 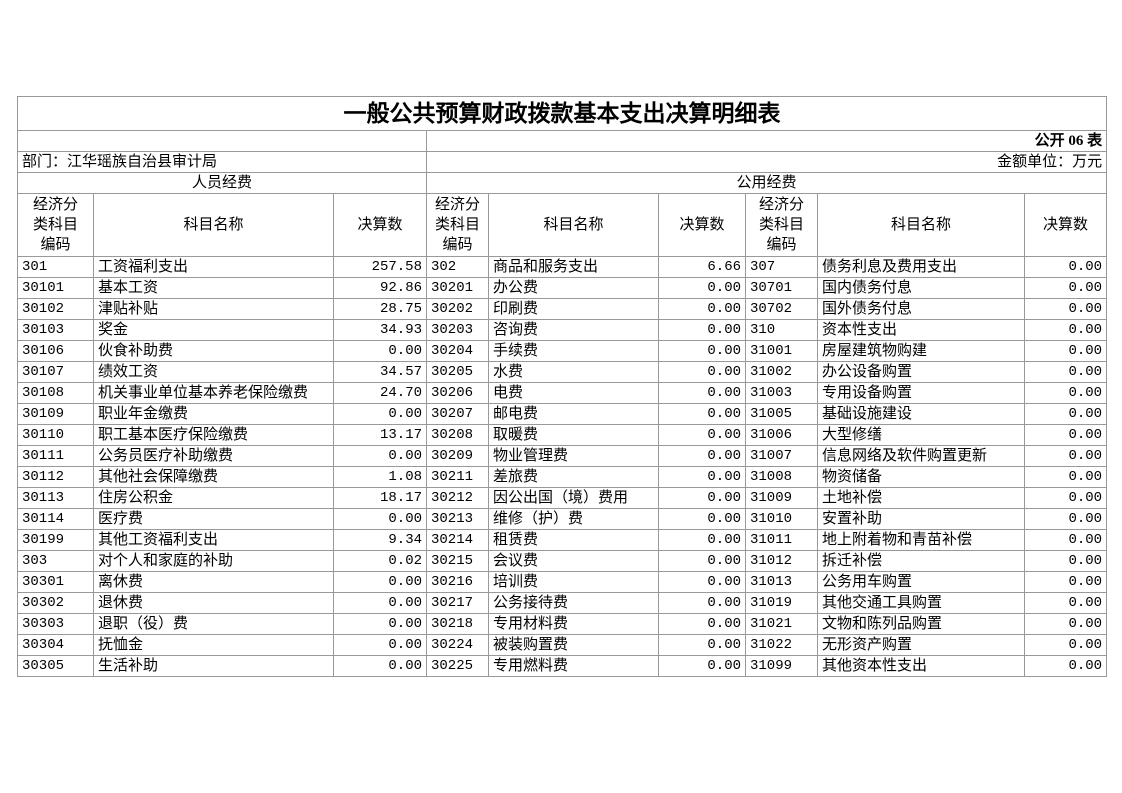 I want to click on code: 31022, so click(x=781, y=645).